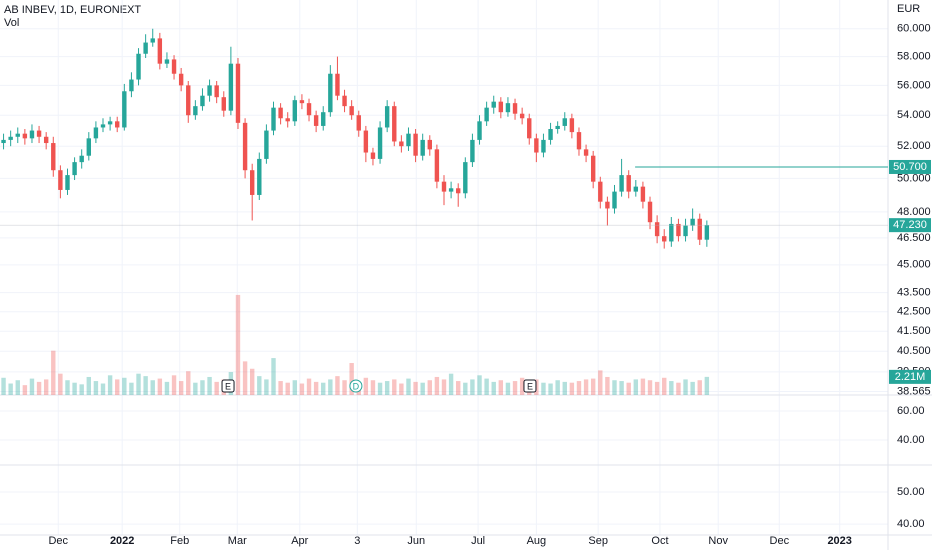 This screenshot has height=550, width=932. I want to click on y-tick-label: 60.00, so click(911, 411).